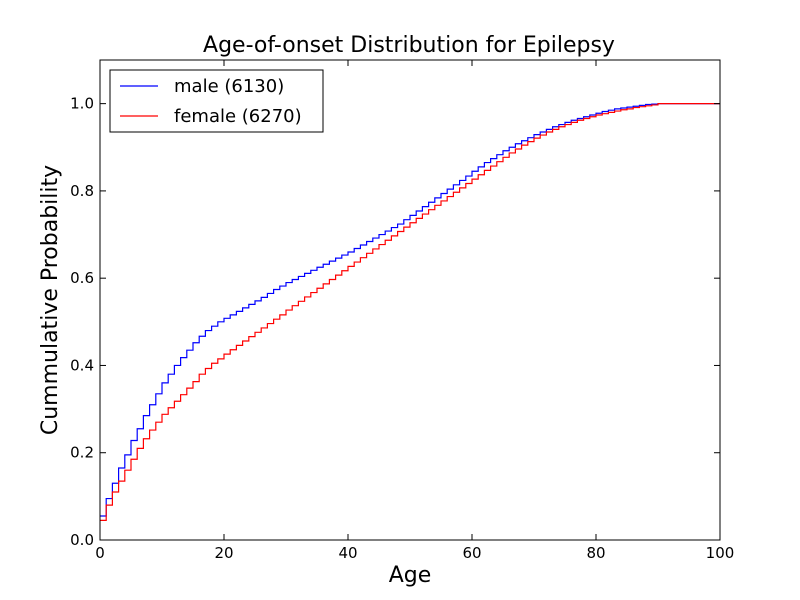 The image size is (800, 600). What do you see at coordinates (471, 553) in the screenshot?
I see `x-tick-label: 60` at bounding box center [471, 553].